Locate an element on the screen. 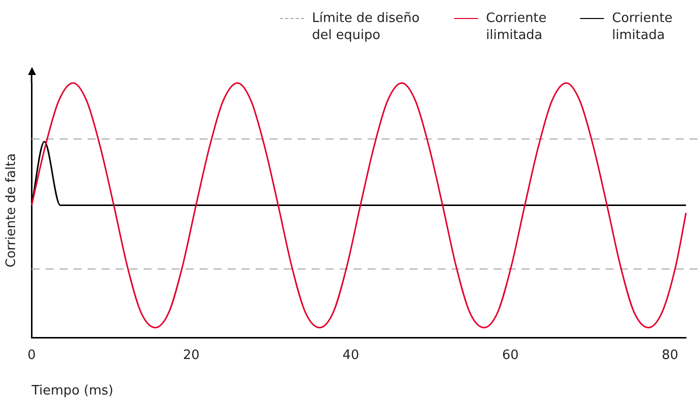 The width and height of the screenshot is (698, 407). legend-label: Límite de diseño del equipo is located at coordinates (366, 27).